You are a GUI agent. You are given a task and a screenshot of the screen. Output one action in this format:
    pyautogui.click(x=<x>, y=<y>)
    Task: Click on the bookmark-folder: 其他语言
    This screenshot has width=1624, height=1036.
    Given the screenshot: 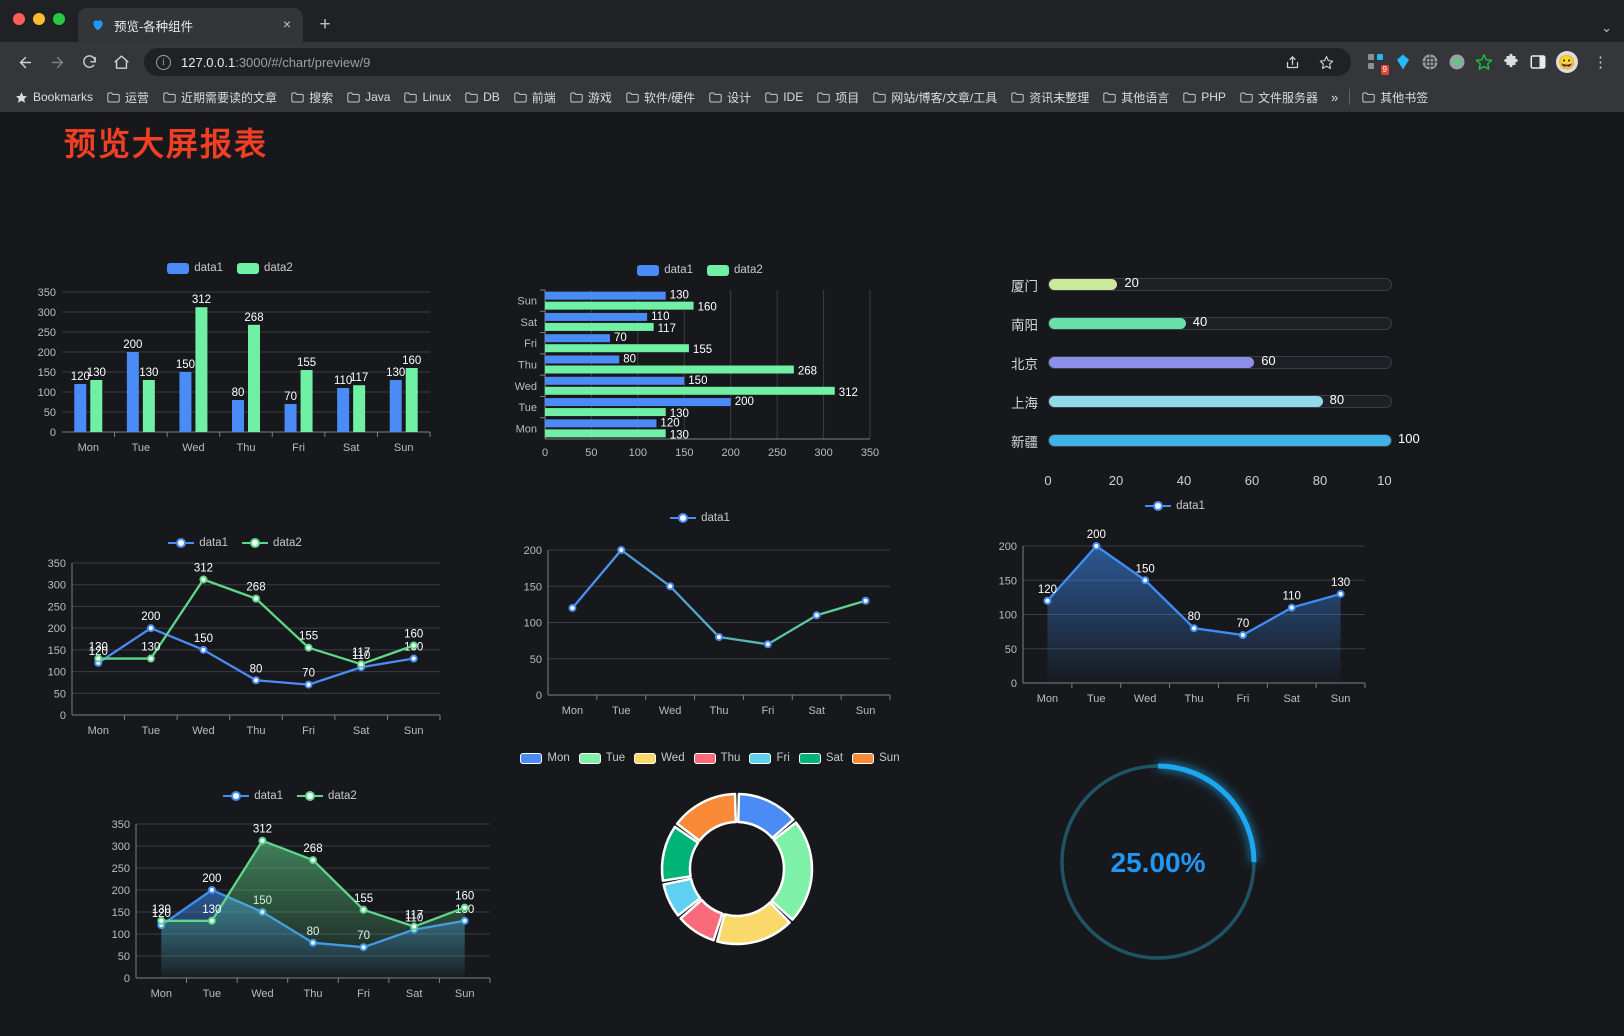 What is the action you would take?
    pyautogui.click(x=1136, y=97)
    